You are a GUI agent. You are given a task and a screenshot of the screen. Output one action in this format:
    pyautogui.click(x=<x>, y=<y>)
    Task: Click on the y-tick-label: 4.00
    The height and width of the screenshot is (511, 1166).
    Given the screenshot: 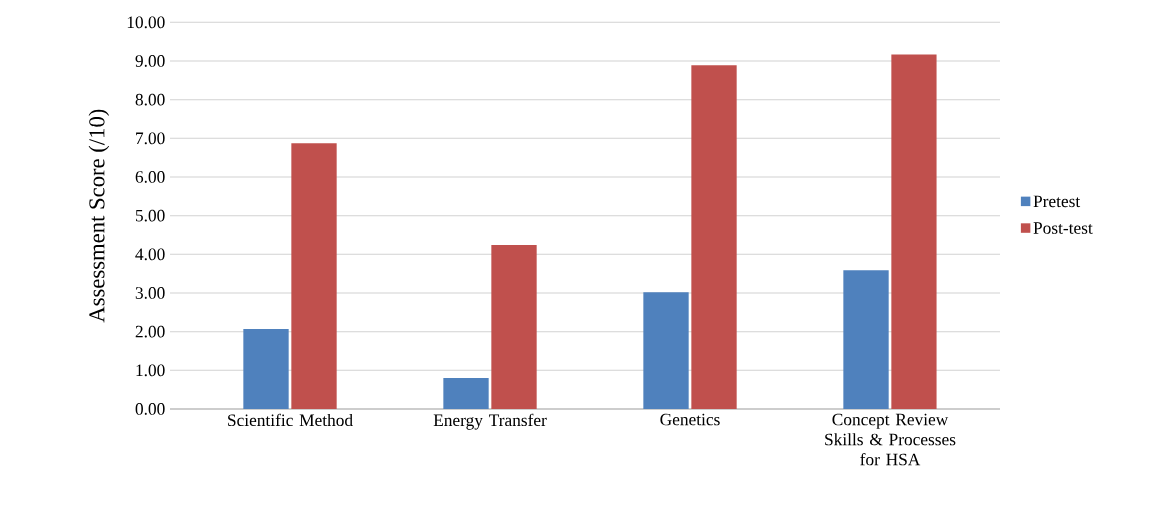 What is the action you would take?
    pyautogui.click(x=150, y=254)
    